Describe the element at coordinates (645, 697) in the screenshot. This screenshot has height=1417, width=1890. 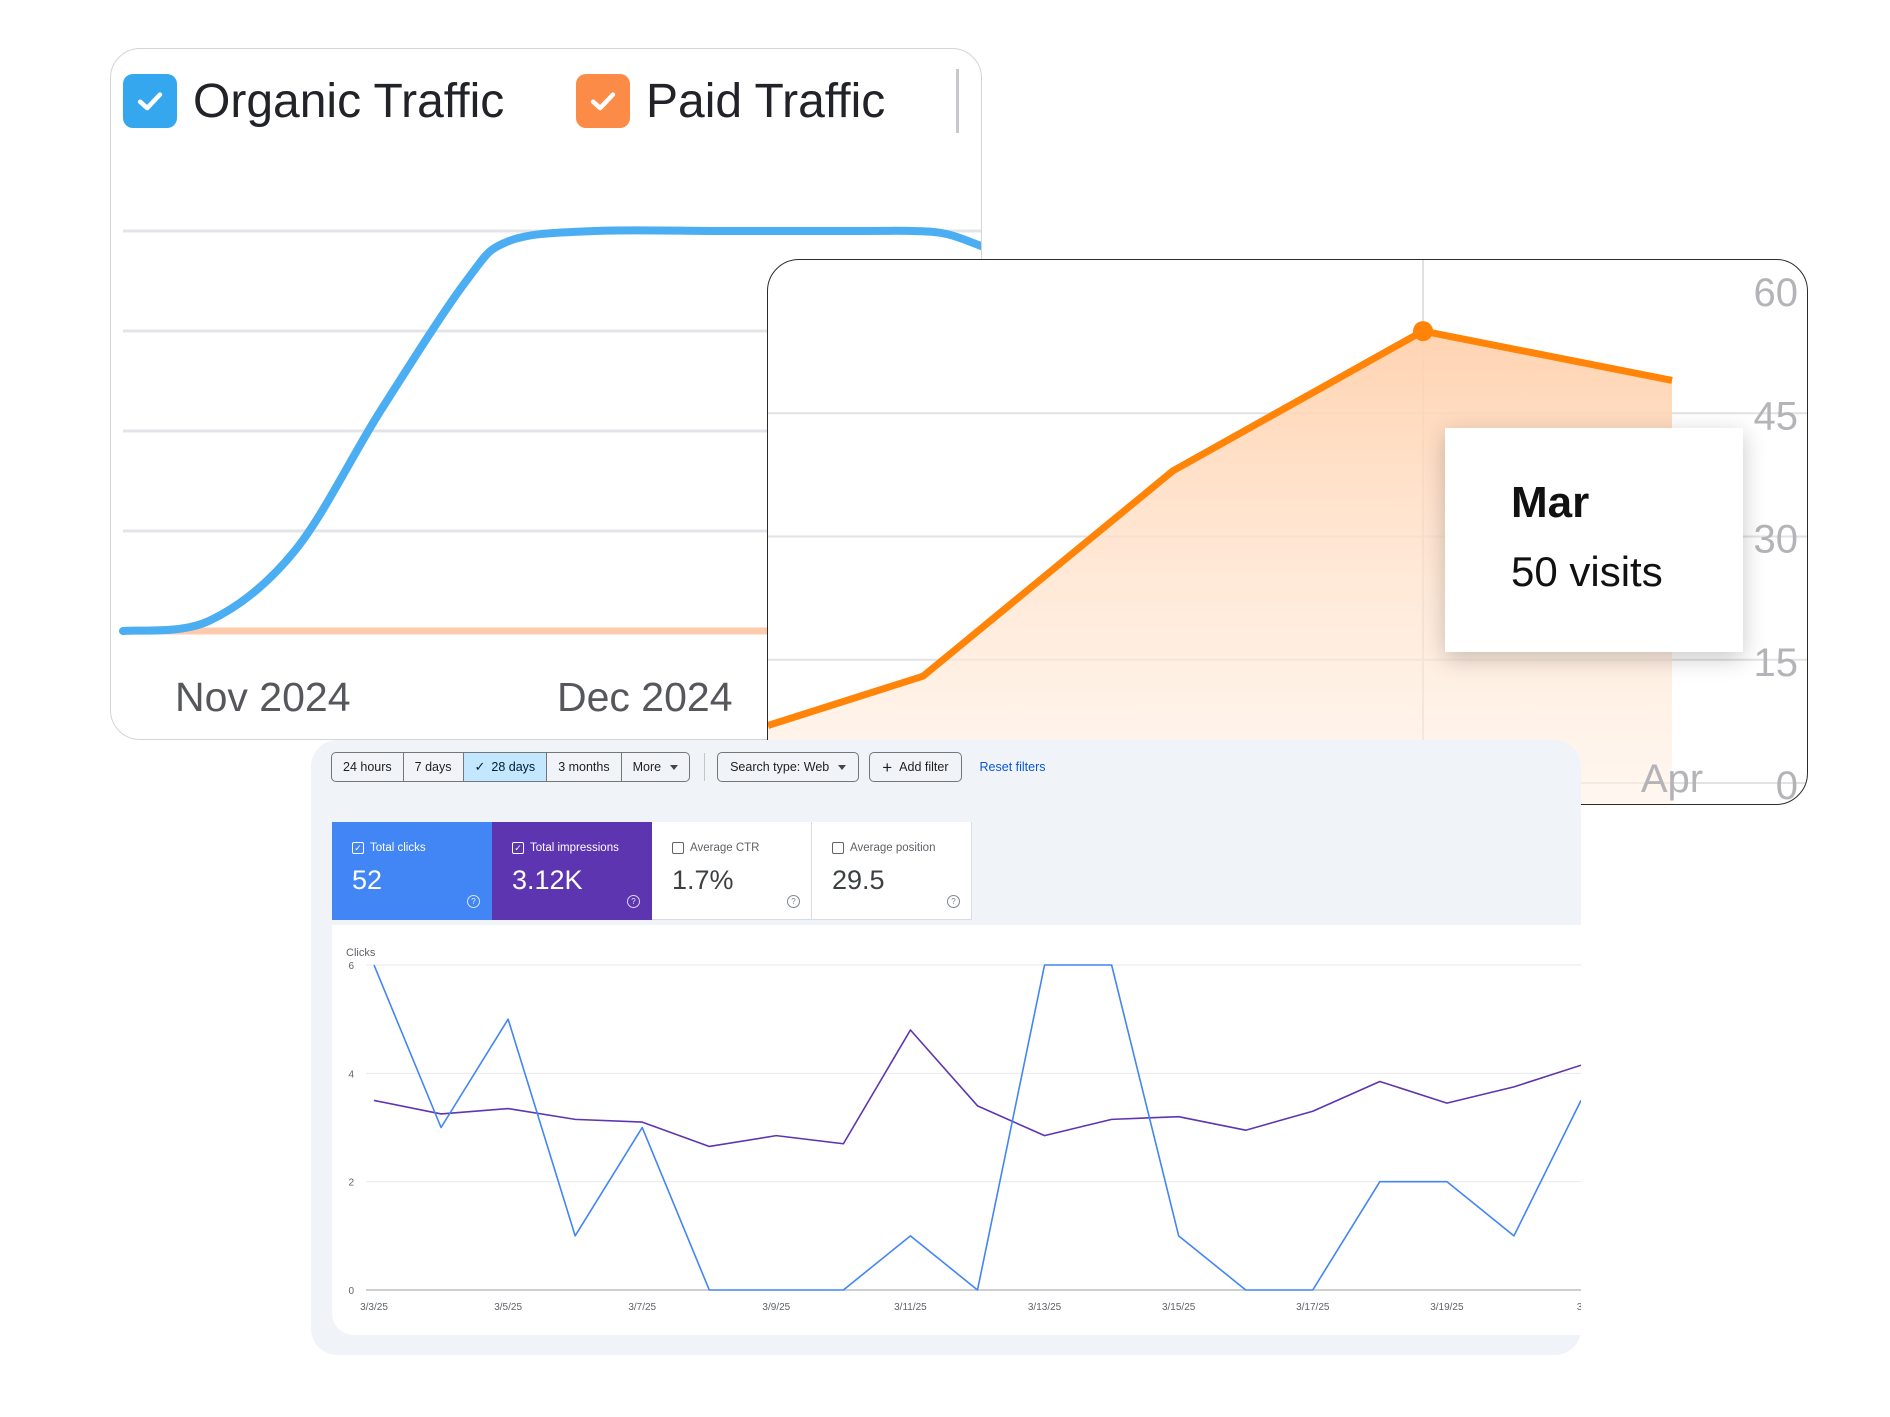
I see `x-tick-label: Dec 2024` at that location.